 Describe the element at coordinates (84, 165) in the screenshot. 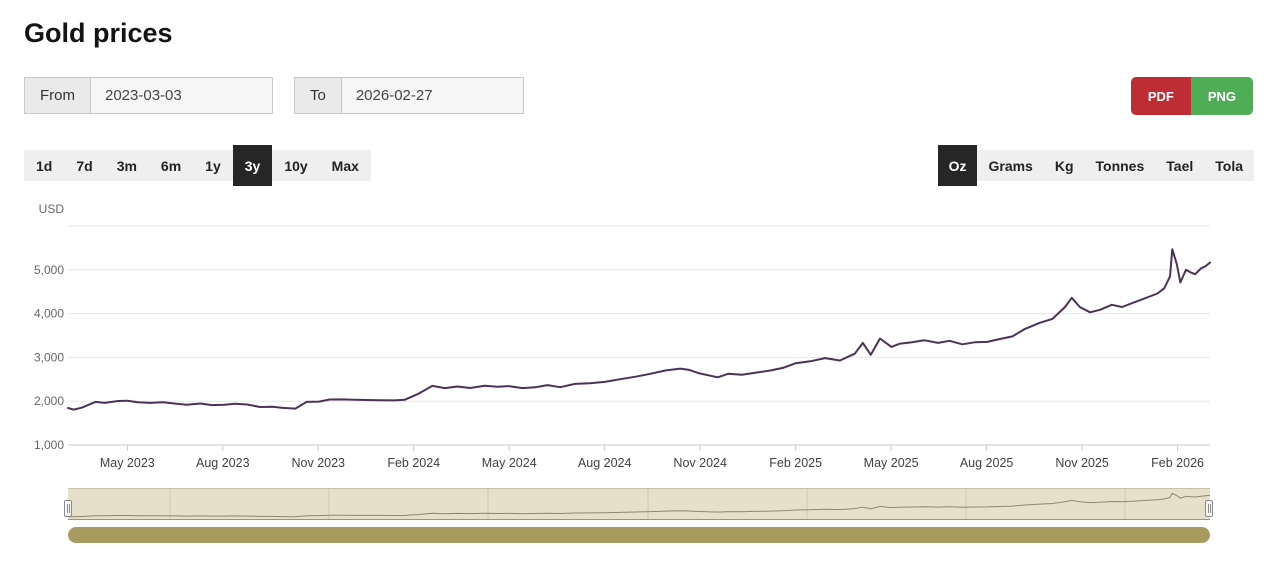

I see `range-option-7d: 7d` at that location.